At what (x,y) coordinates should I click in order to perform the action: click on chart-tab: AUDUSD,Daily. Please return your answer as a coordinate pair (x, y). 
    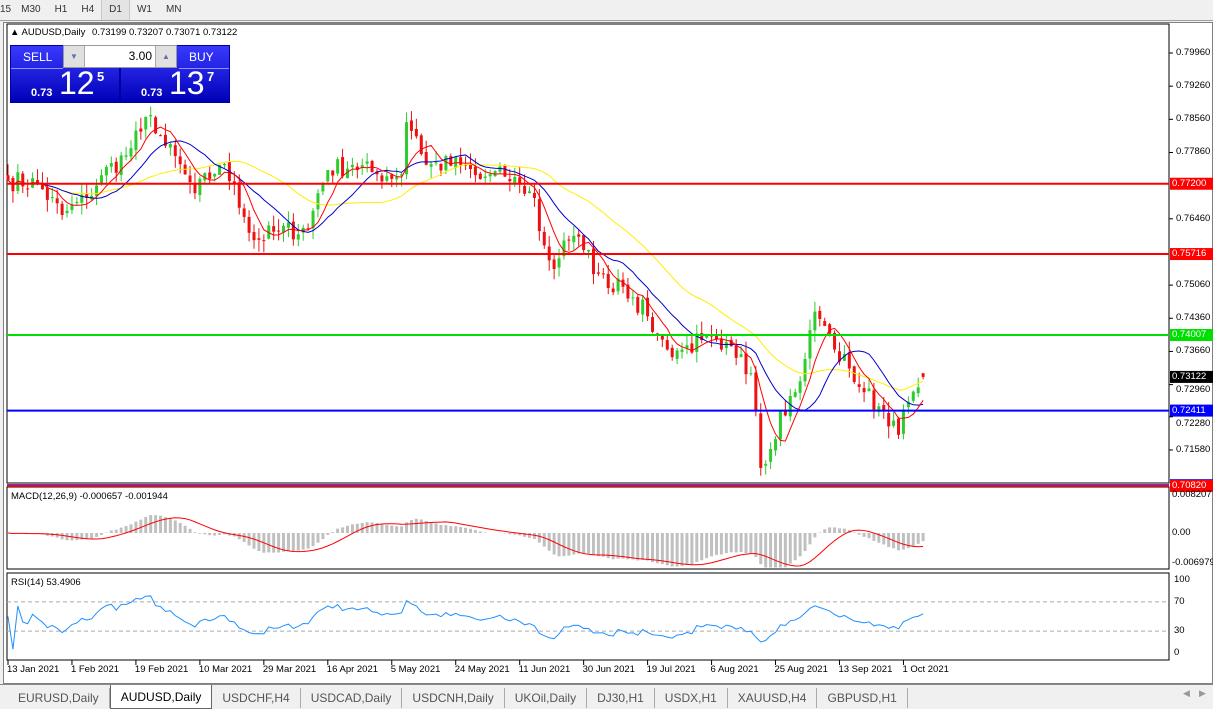
    Looking at the image, I should click on (161, 697).